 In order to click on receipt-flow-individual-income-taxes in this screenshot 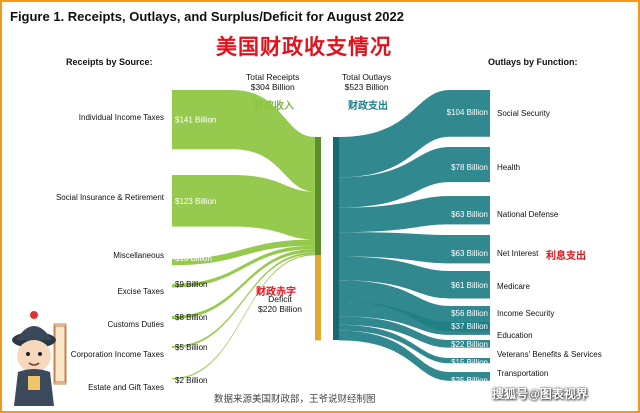, I will do `click(243, 141)`.